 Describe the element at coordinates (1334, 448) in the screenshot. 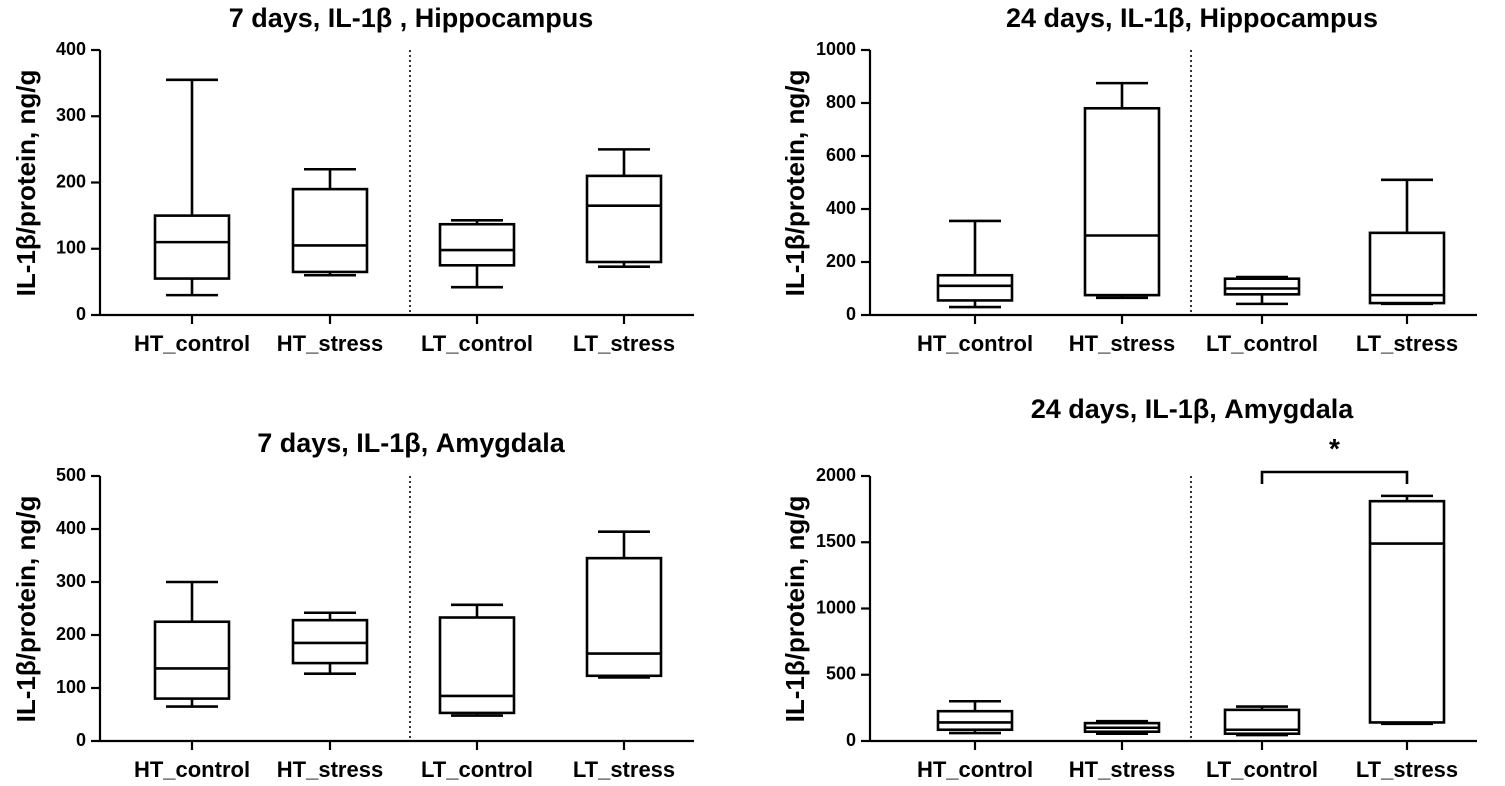

I see `significance-marker: *` at that location.